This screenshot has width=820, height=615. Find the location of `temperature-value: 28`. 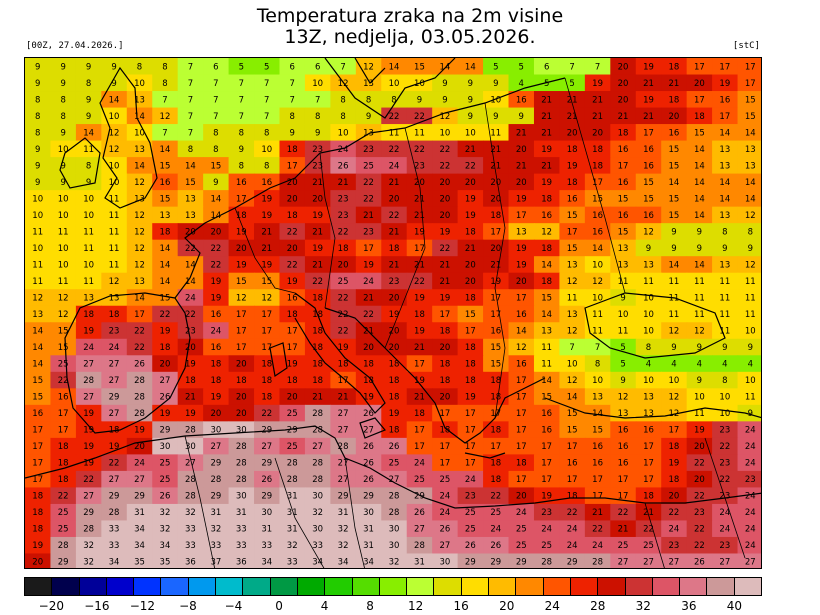

temperature-value: 28 is located at coordinates (139, 414).